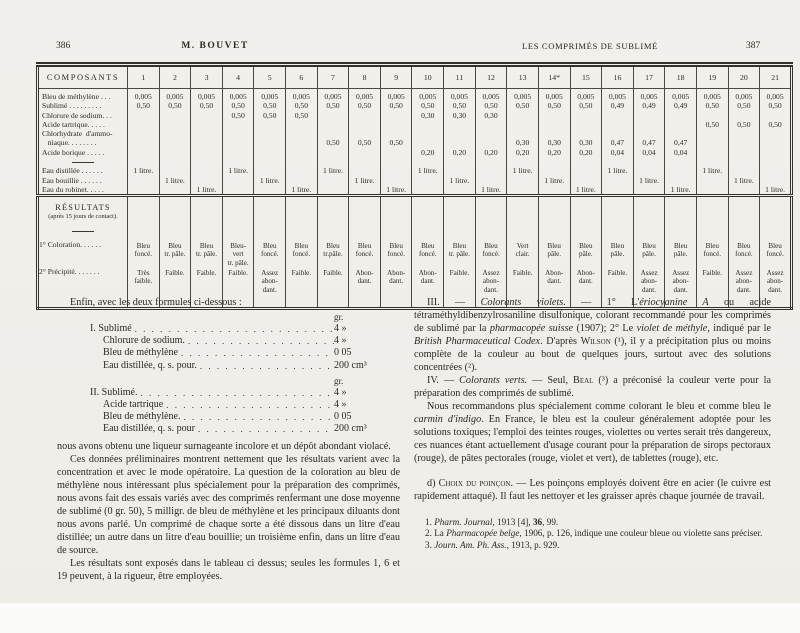 Image resolution: width=800 pixels, height=633 pixels. I want to click on formula-label: II. Sublimé., so click(114, 392).